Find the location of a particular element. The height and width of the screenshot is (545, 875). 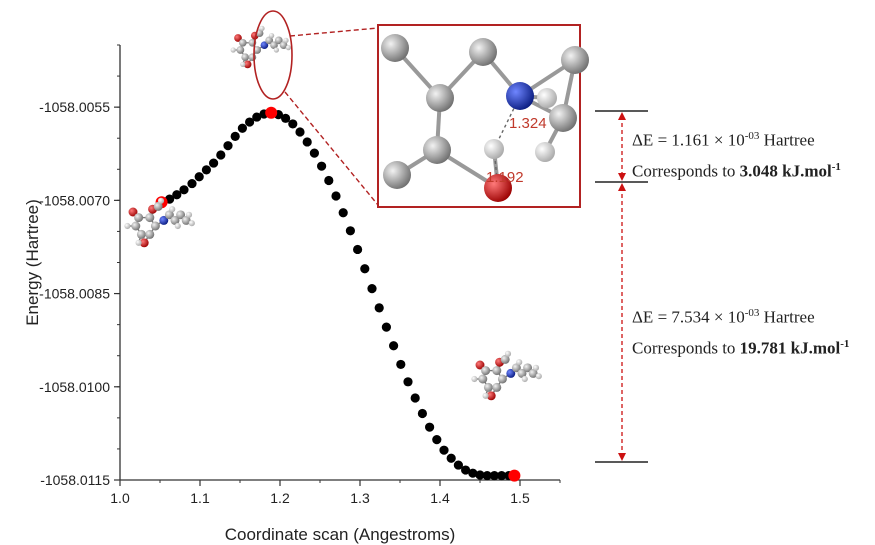

y-tick-label: -1058.0115 is located at coordinates (75, 480).